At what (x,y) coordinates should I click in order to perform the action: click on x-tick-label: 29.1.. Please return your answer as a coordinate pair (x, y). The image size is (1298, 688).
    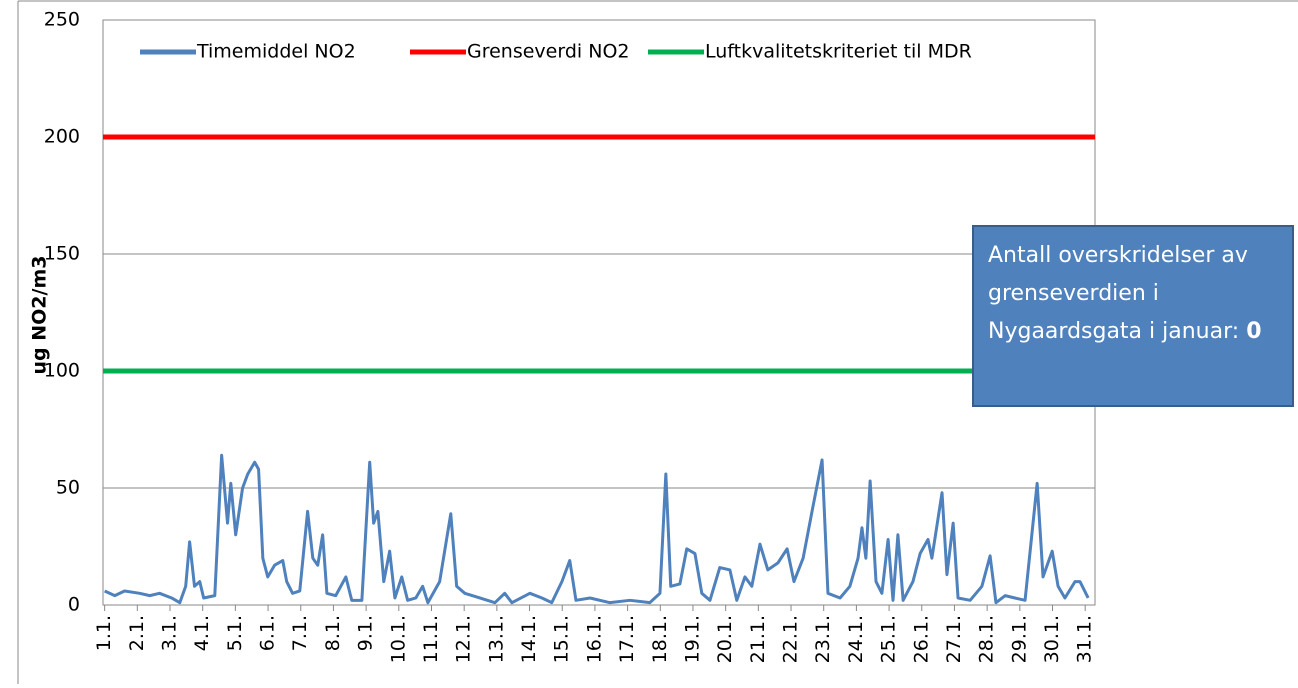
    Looking at the image, I should click on (1019, 639).